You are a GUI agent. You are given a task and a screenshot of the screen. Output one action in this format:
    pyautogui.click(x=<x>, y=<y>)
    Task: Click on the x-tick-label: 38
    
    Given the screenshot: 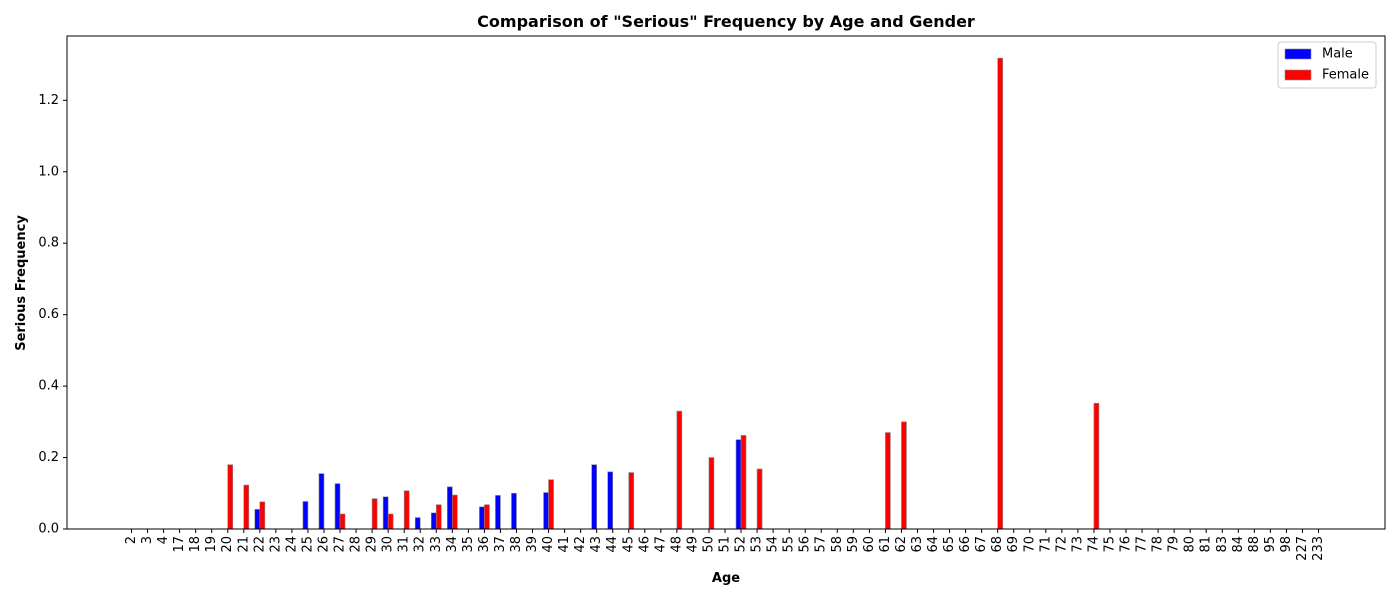 What is the action you would take?
    pyautogui.click(x=516, y=544)
    